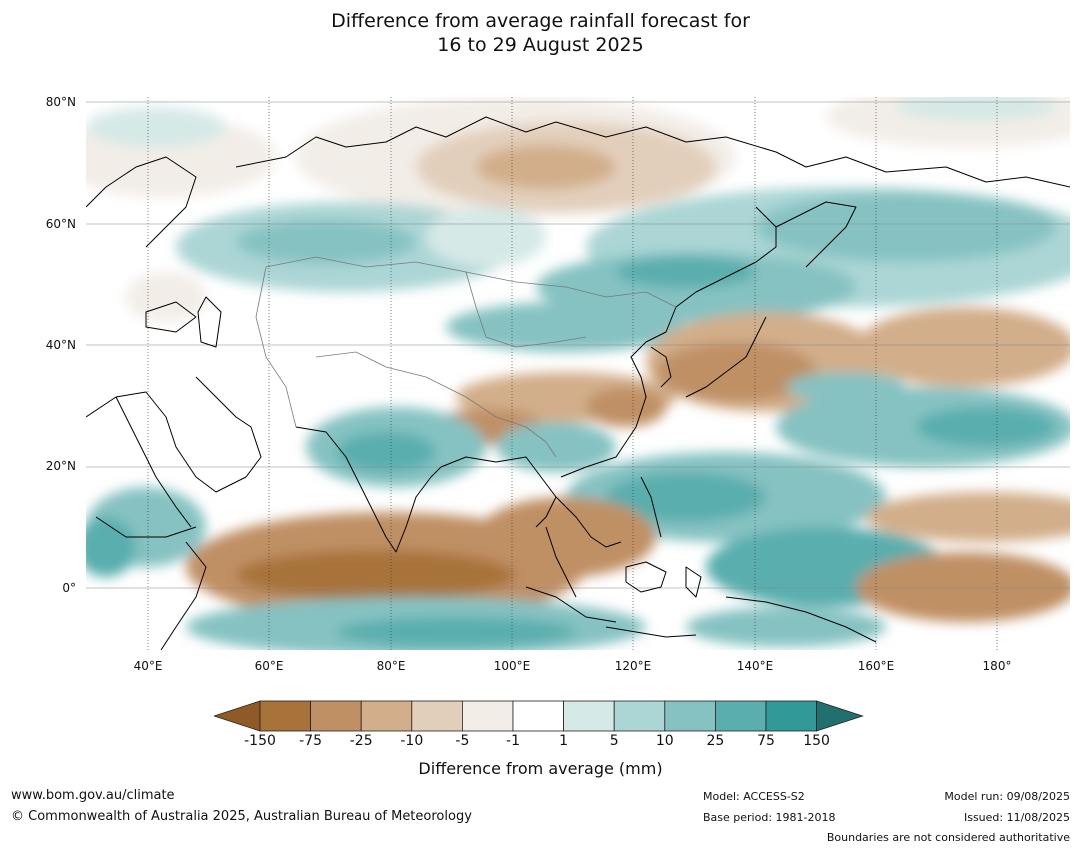 Image resolution: width=1081 pixels, height=850 pixels. Describe the element at coordinates (540, 45) in the screenshot. I see `title-line-2: 16 to 29 August 2025` at that location.